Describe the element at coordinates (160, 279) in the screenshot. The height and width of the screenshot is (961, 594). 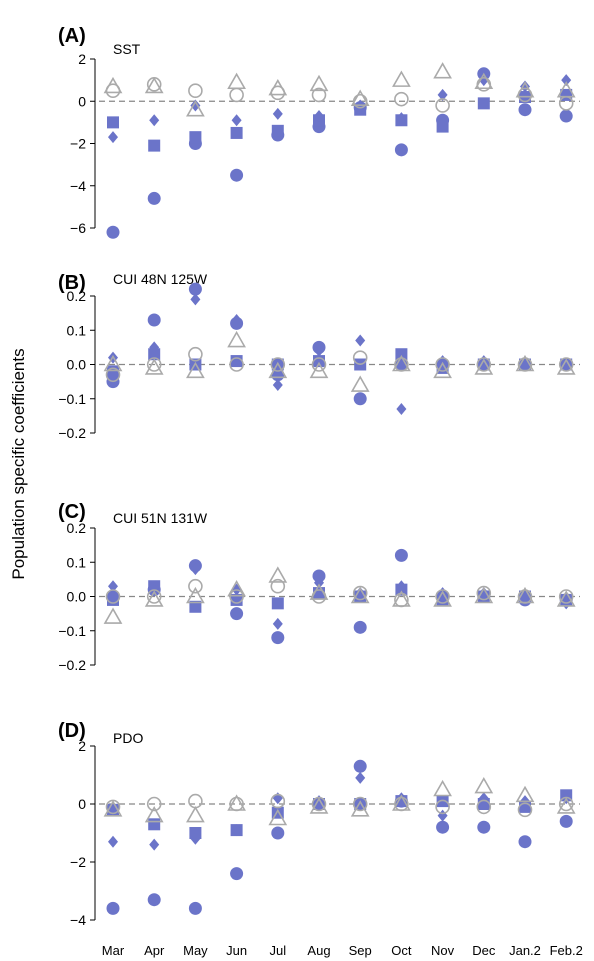
I see `panel-title: CUI 48N 125W` at that location.